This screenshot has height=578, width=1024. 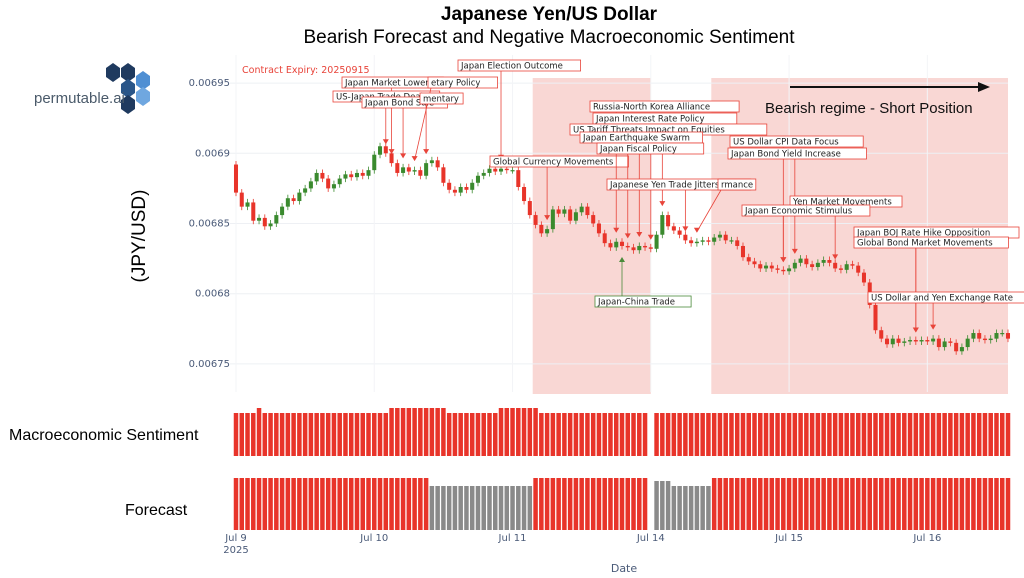 What do you see at coordinates (651, 108) in the screenshot?
I see `annotation-text: Russia-North Korea Alliance` at bounding box center [651, 108].